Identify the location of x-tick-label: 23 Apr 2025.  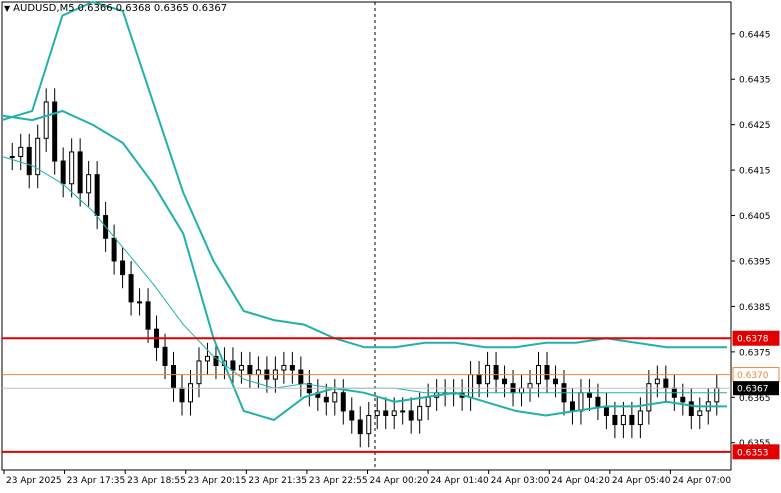
(34, 481).